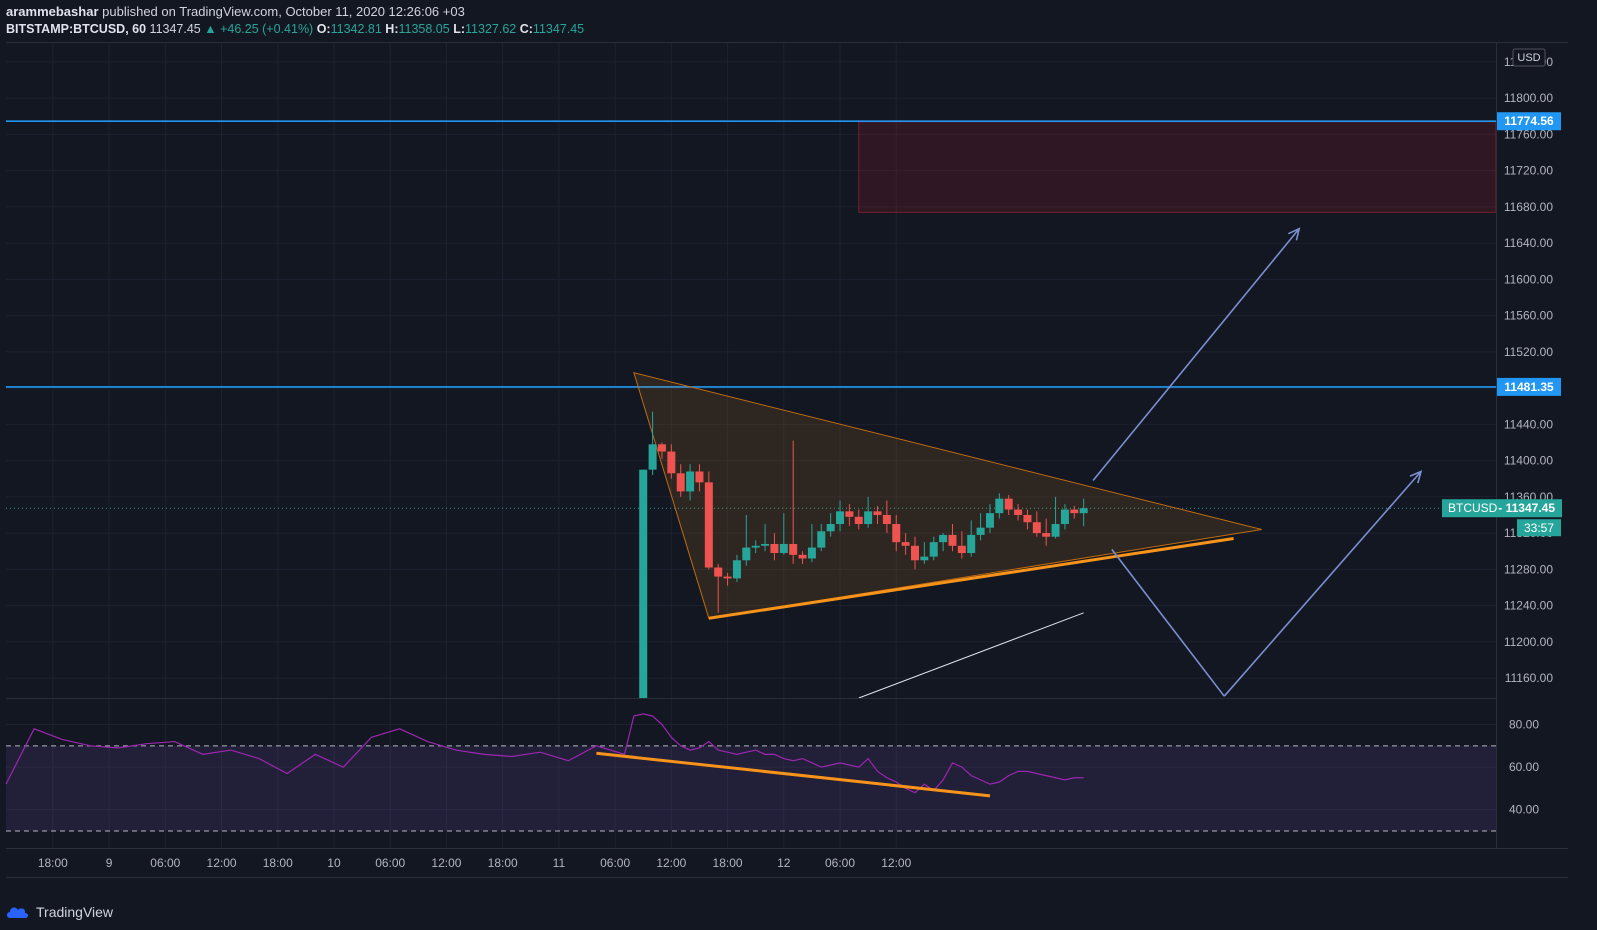 The image size is (1597, 930). I want to click on countdown-tag, so click(1539, 528).